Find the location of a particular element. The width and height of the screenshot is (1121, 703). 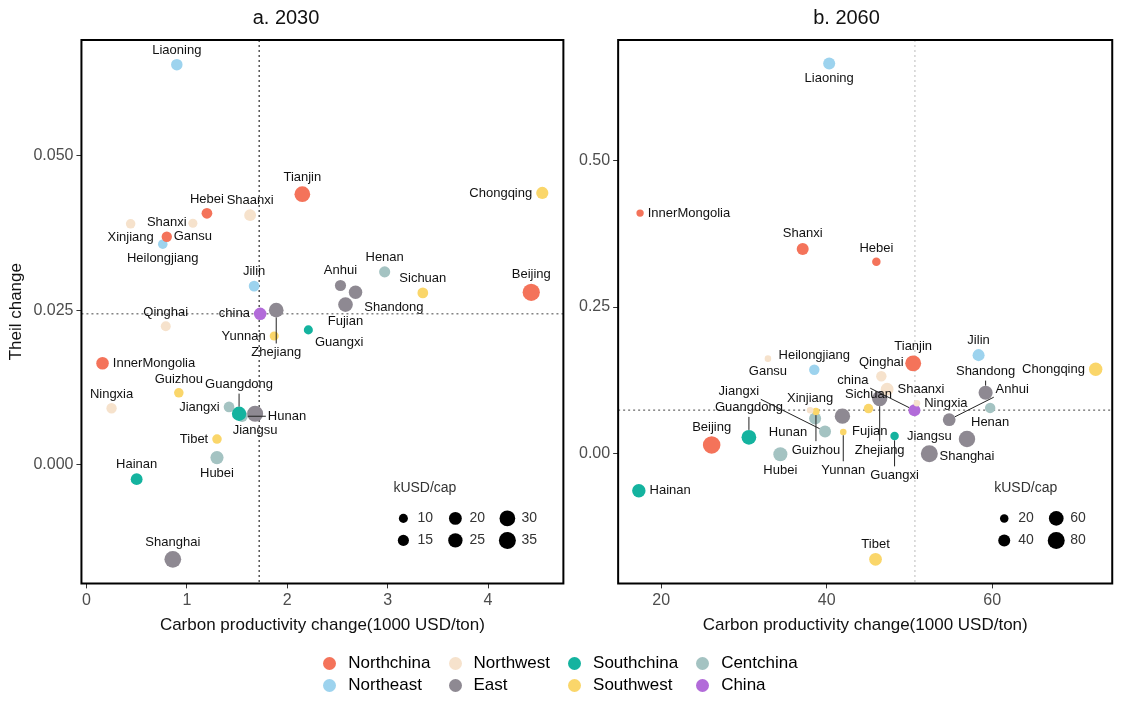

legend-label: Centchina is located at coordinates (759, 663).